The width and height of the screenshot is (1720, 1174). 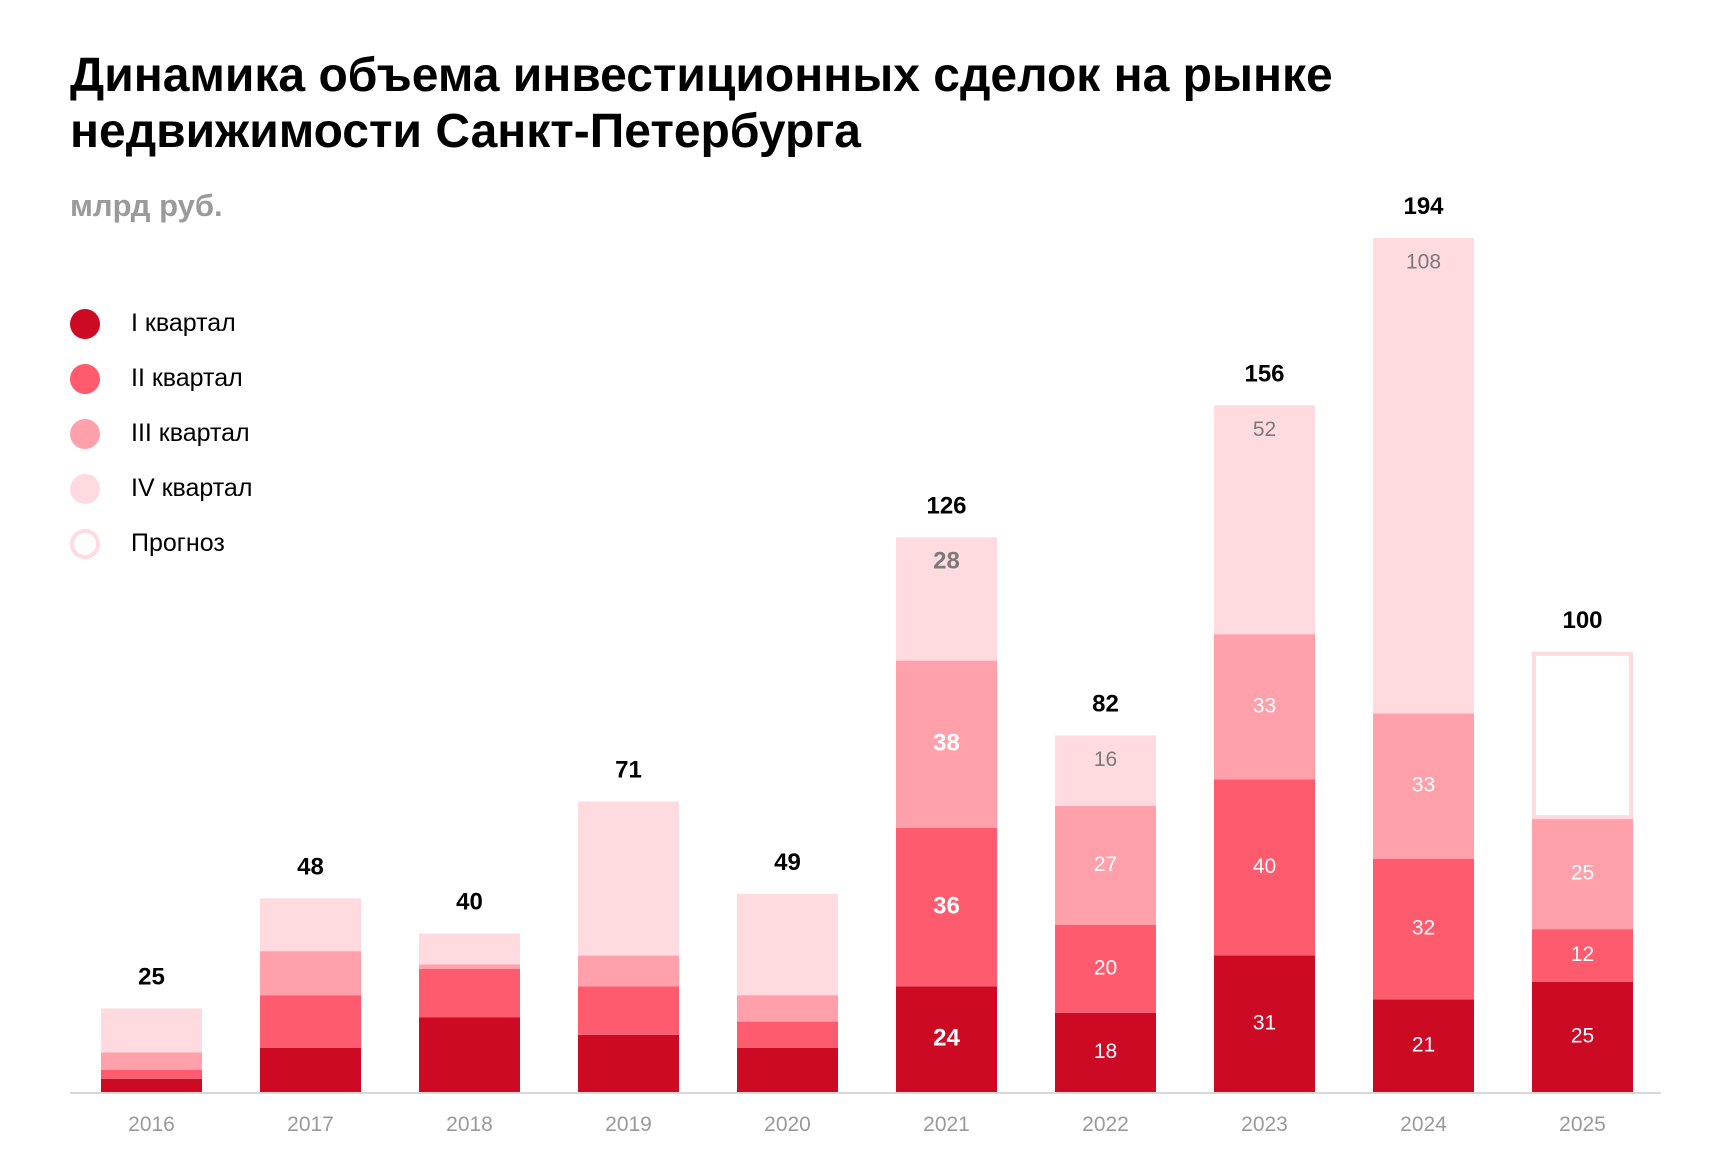 I want to click on bar-segment-2020-iv-квартал, so click(x=787, y=944).